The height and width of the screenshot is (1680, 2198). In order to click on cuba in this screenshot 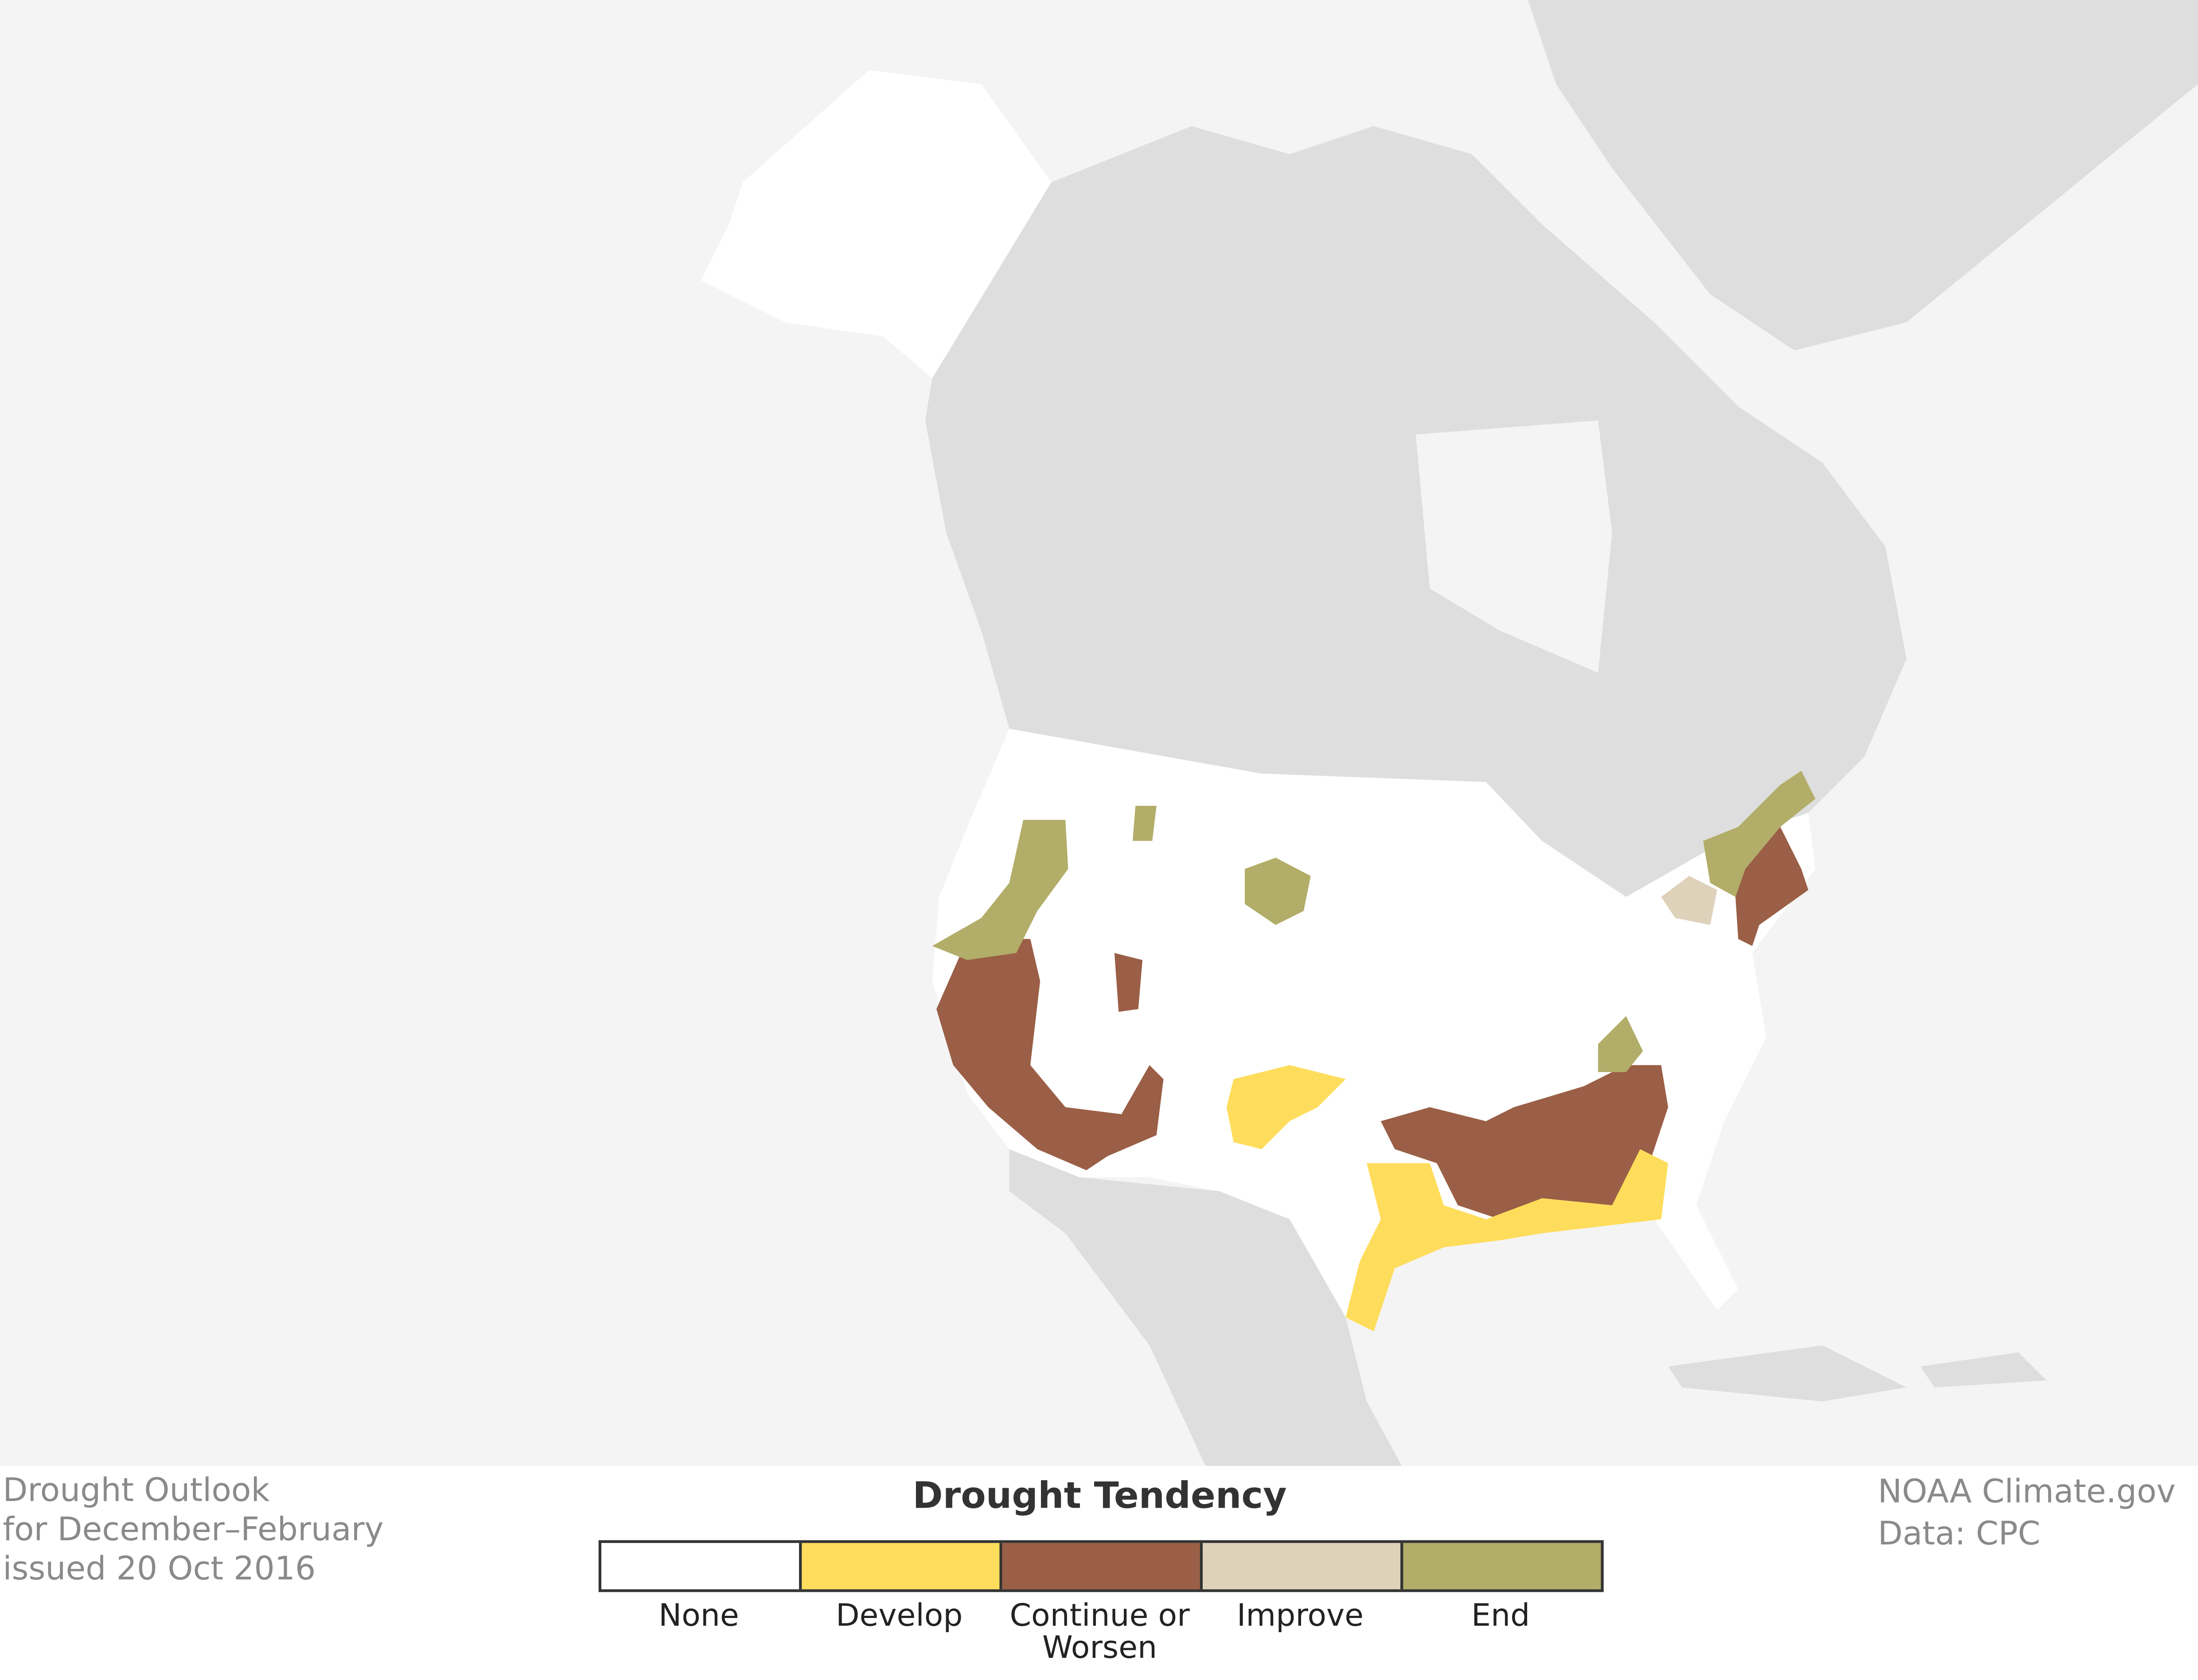, I will do `click(1787, 1373)`.